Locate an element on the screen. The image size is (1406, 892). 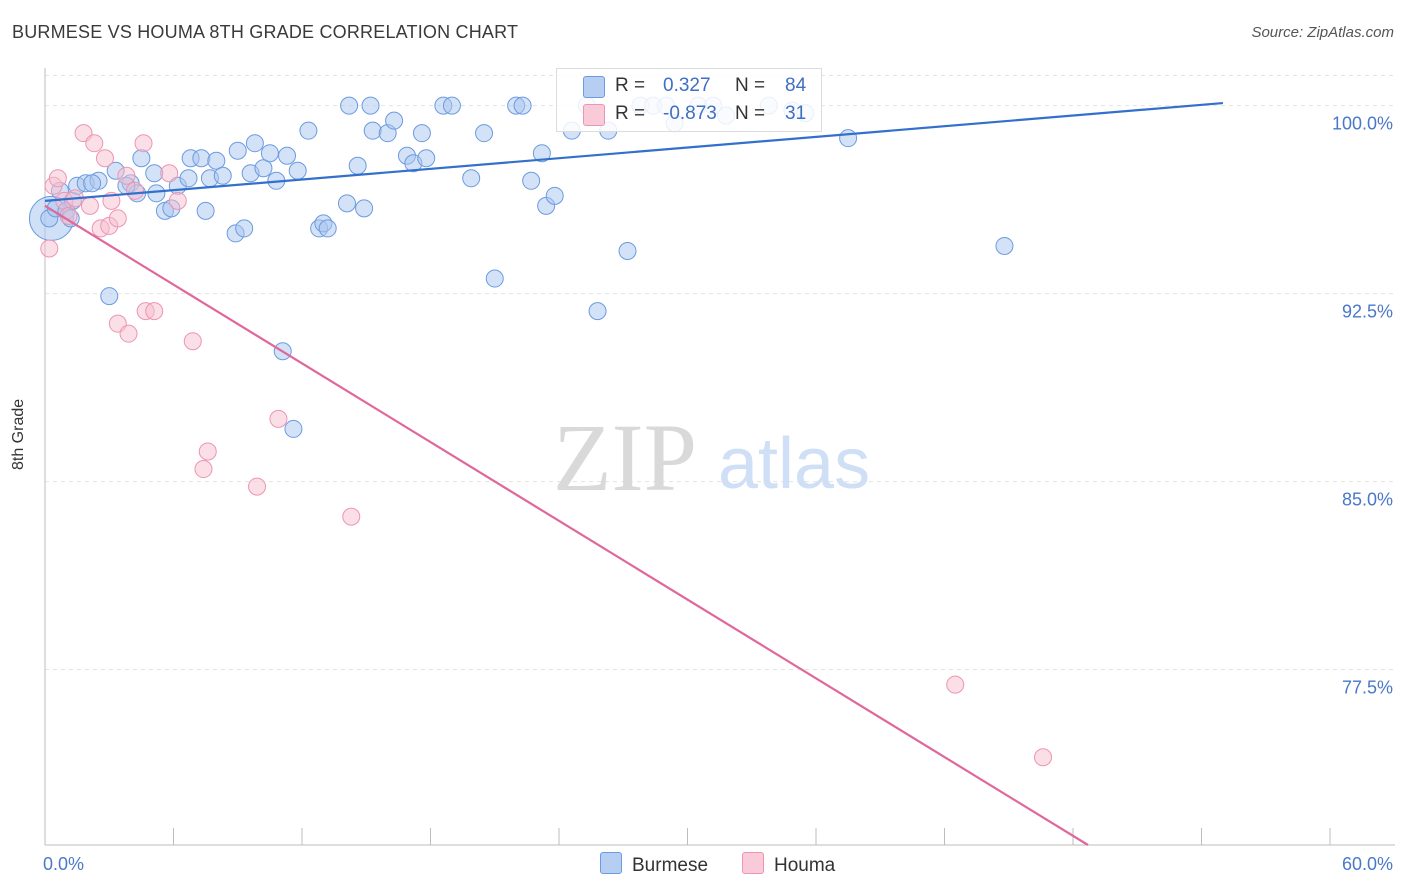
legend-label-burmese: Burmese is located at coordinates (670, 865).